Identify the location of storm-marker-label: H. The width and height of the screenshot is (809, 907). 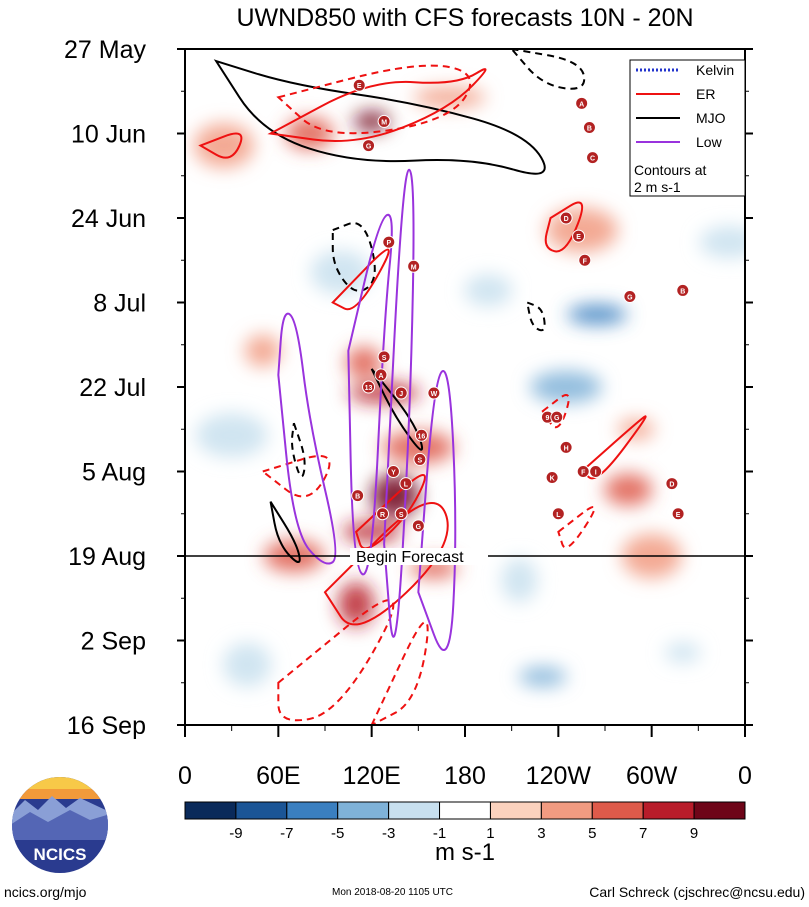
(566, 448).